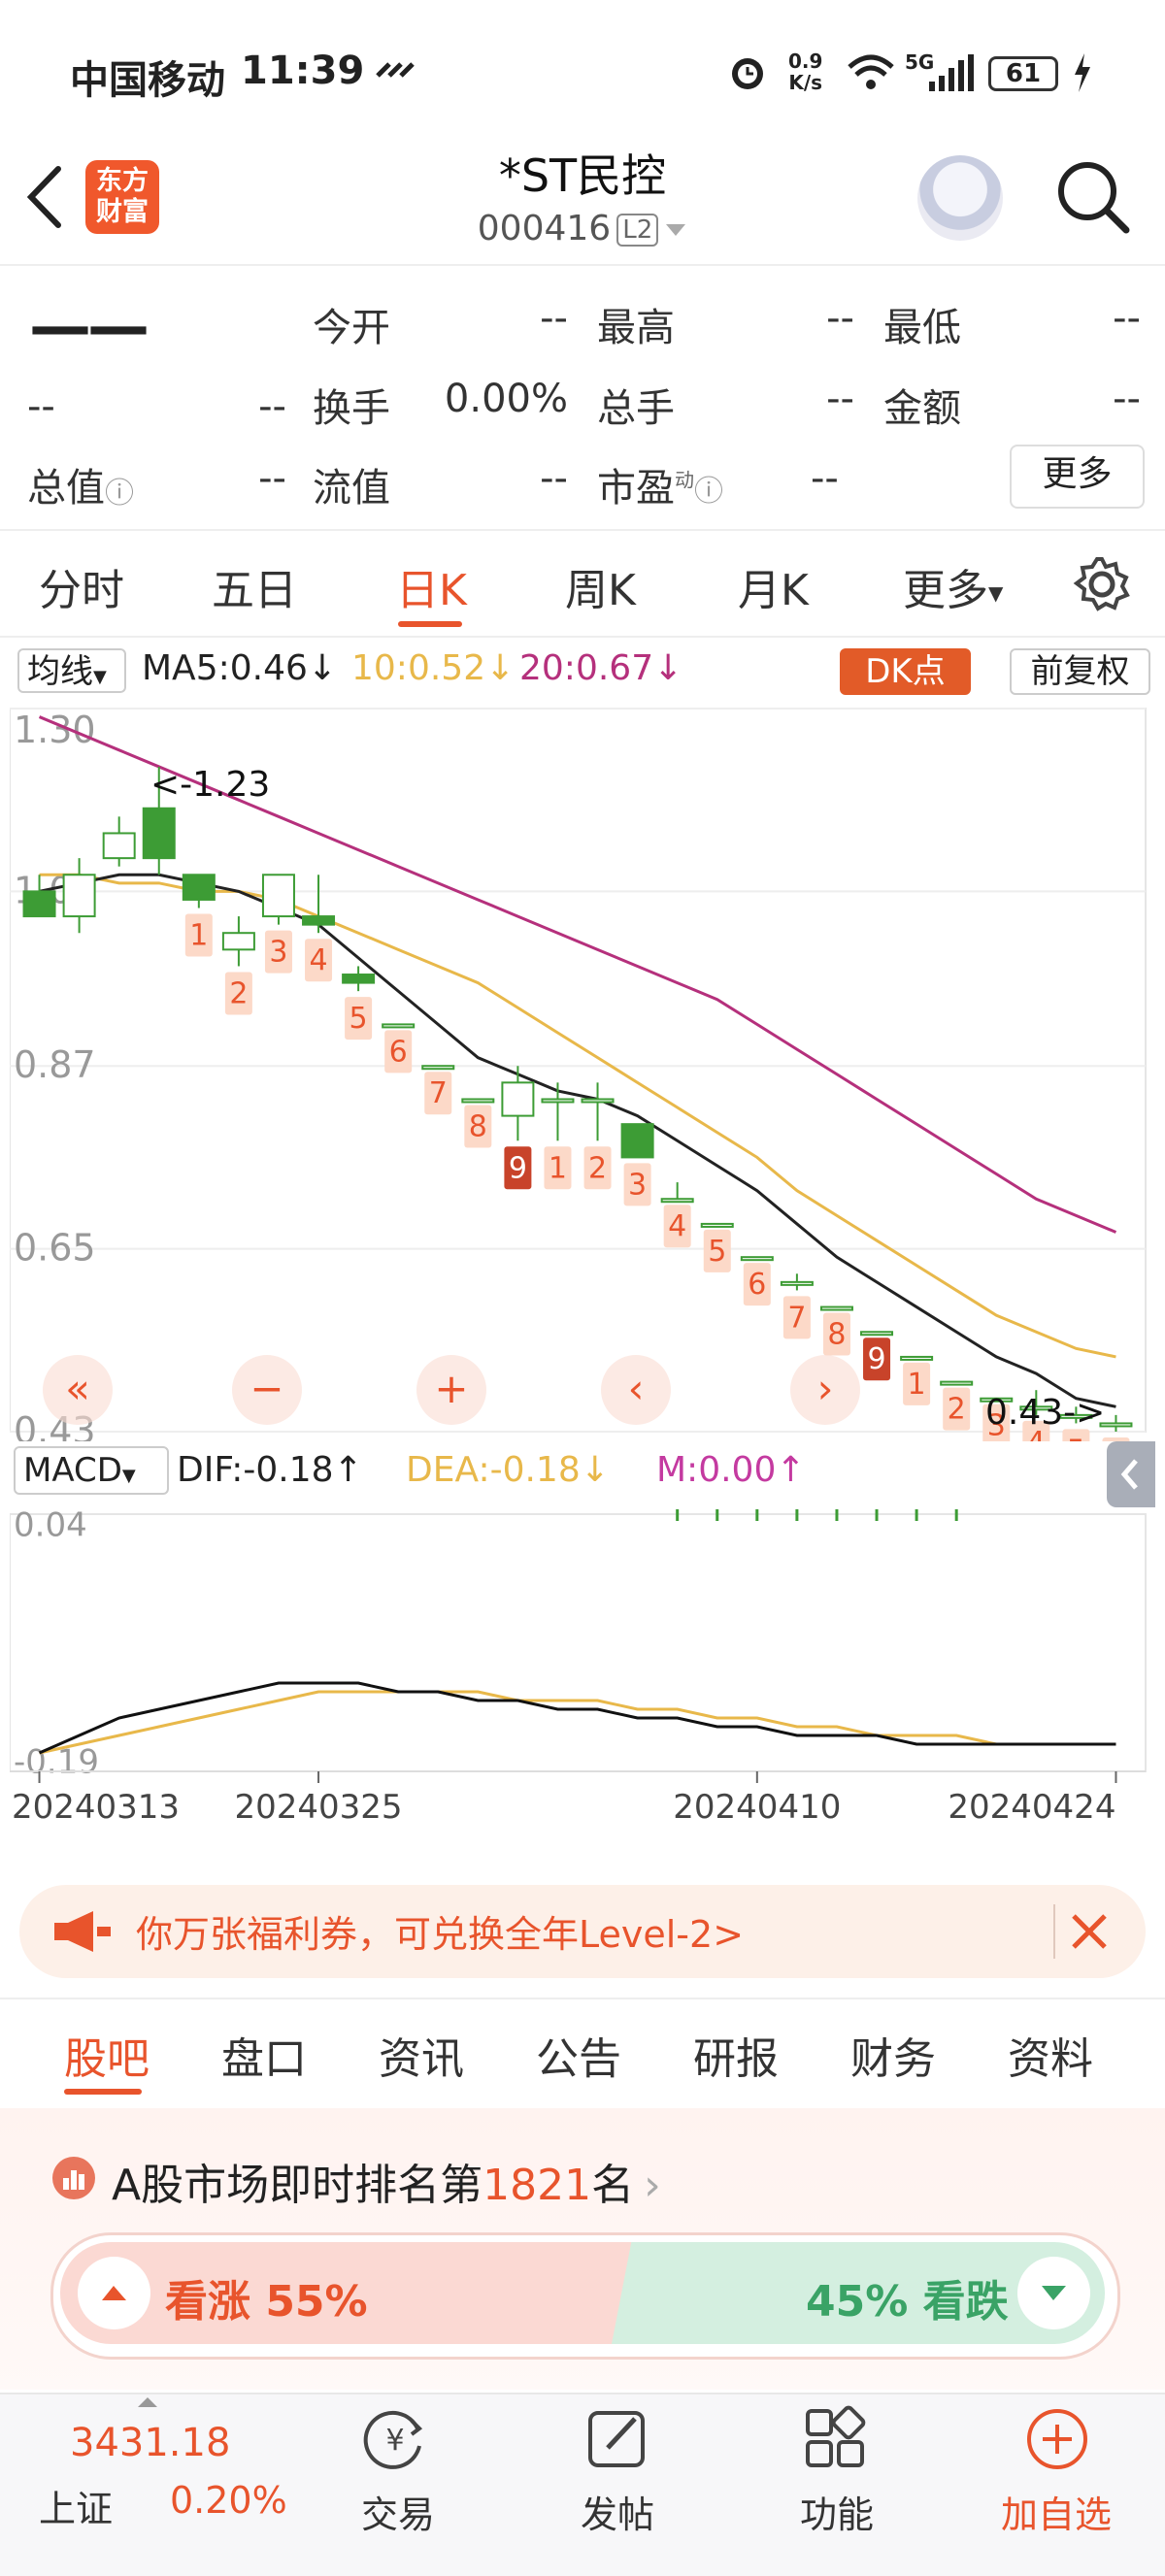 This screenshot has height=2576, width=1165. I want to click on network-type: 5G, so click(920, 62).